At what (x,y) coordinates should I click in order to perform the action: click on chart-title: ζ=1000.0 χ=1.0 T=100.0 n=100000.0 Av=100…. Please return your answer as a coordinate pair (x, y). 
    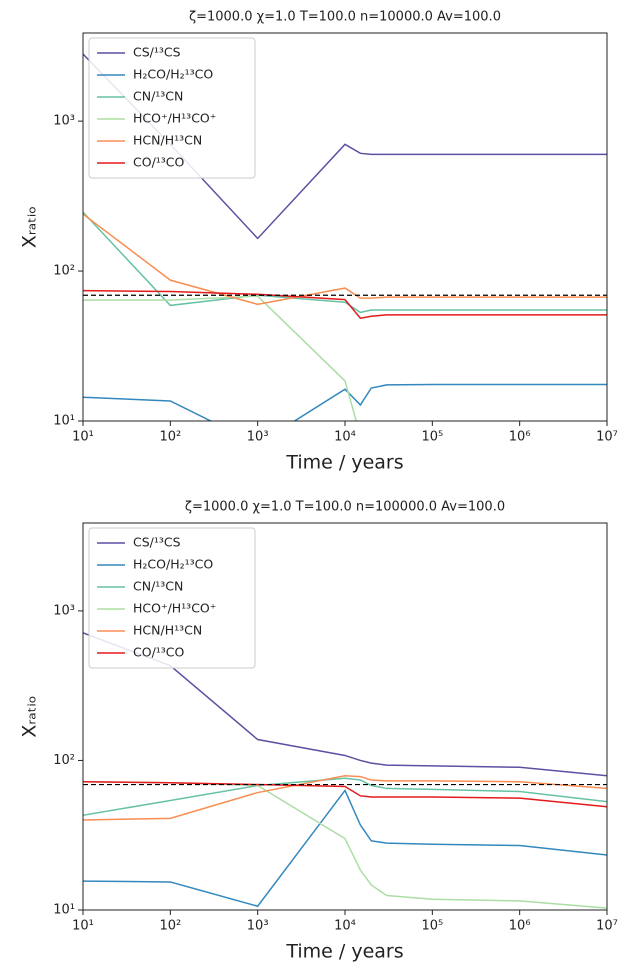
    Looking at the image, I should click on (345, 507).